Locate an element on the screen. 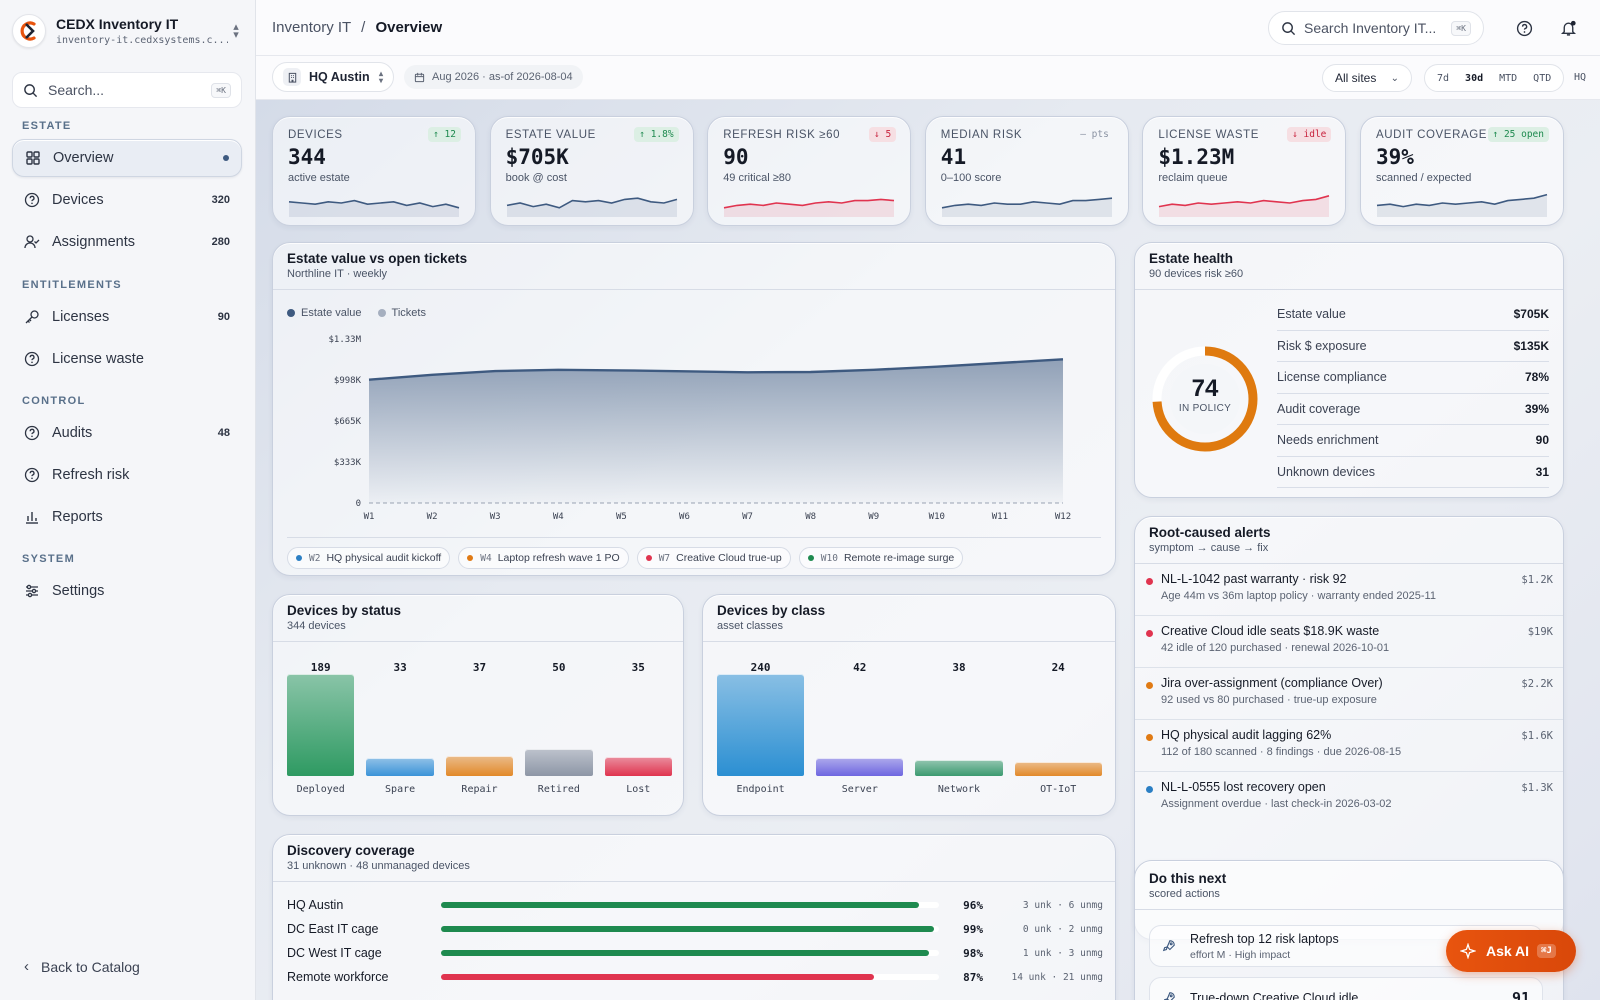  section-control: CONTROL is located at coordinates (54, 401).